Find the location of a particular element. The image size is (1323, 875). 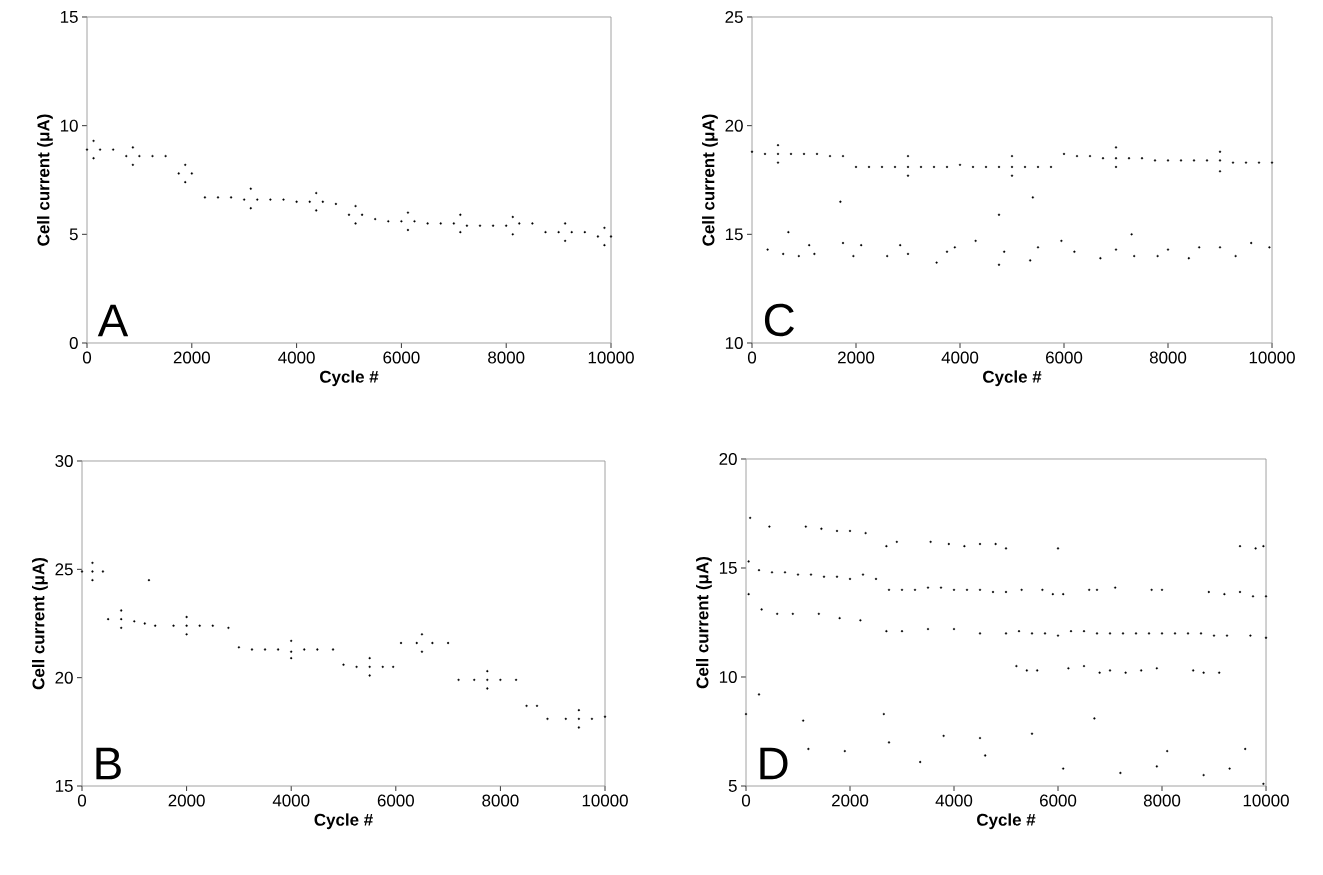

y-tick-label: 30 is located at coordinates (64, 461).